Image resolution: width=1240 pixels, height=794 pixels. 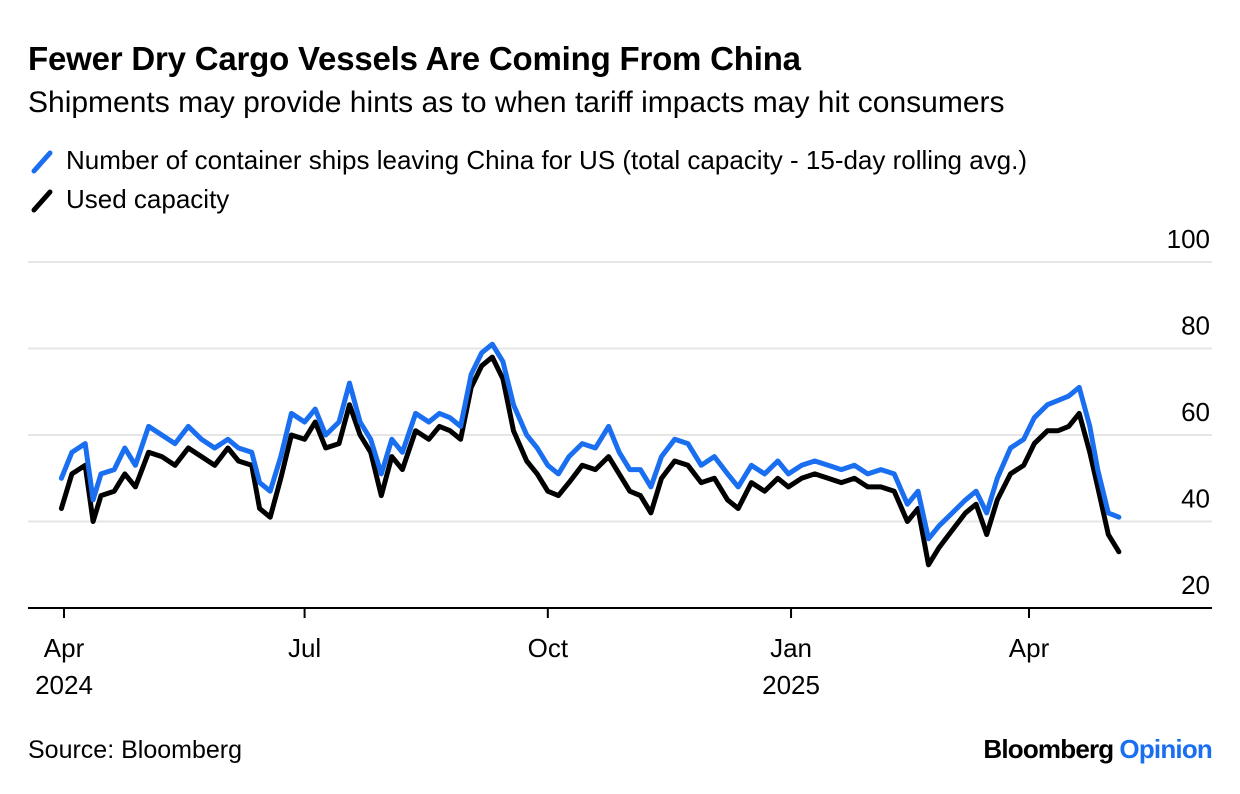 What do you see at coordinates (42, 161) in the screenshot?
I see `legend-swatch-blue` at bounding box center [42, 161].